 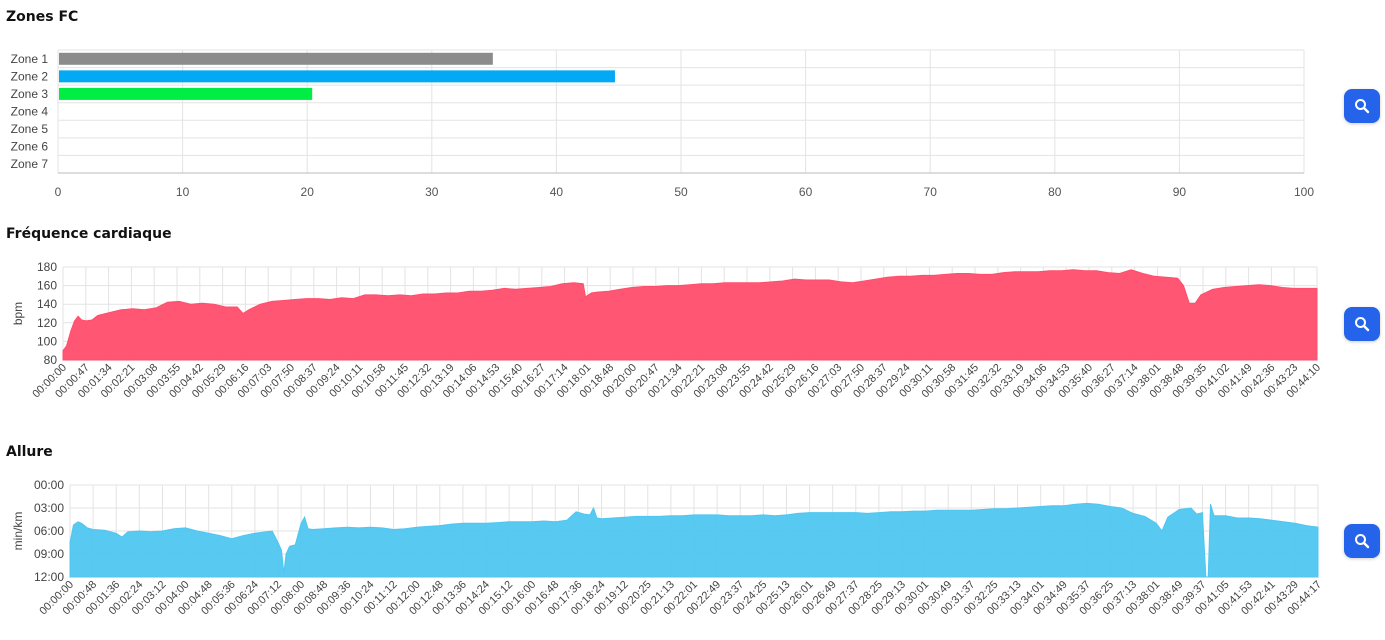 I want to click on y-tick-label: Zone 3, so click(x=30, y=94).